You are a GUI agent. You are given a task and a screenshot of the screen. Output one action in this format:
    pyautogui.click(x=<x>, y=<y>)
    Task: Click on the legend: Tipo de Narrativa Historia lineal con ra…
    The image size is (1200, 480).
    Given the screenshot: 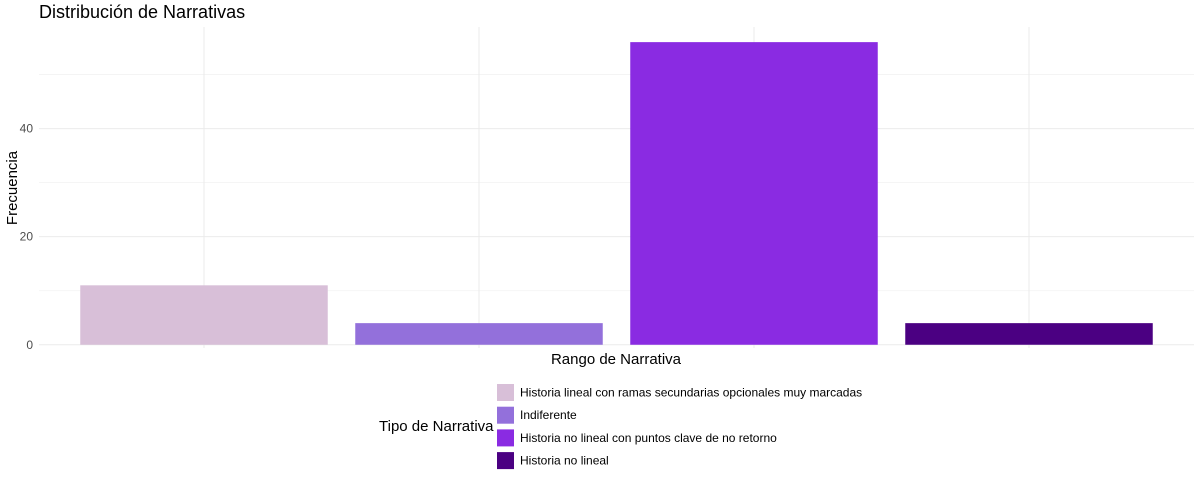 What is the action you would take?
    pyautogui.click(x=620, y=427)
    